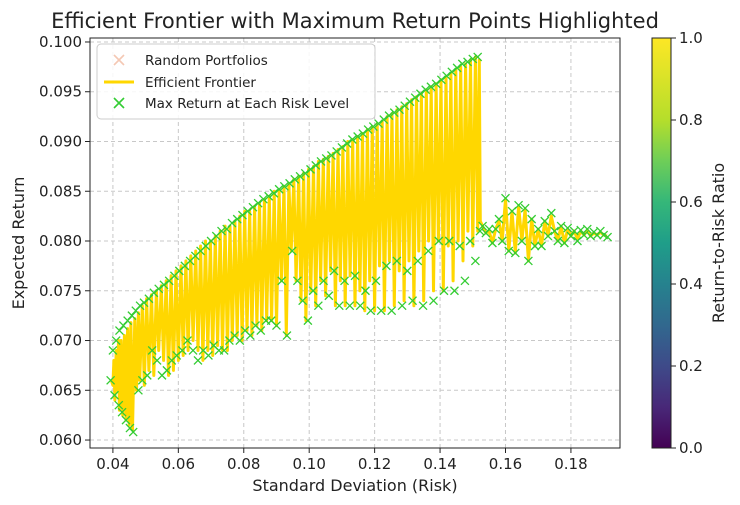 Image resolution: width=740 pixels, height=505 pixels. I want to click on y-tick-label: 0.060, so click(60, 440).